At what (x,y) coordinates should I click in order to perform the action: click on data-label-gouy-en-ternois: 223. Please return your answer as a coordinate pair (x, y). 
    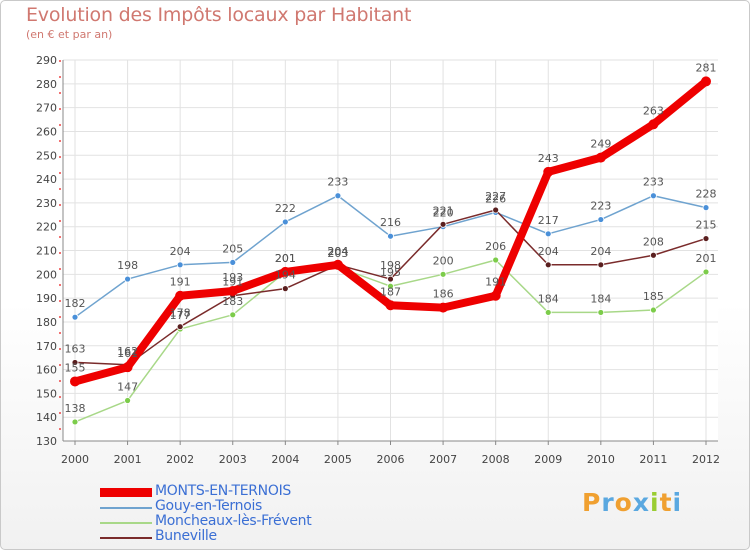
    Looking at the image, I should click on (600, 206).